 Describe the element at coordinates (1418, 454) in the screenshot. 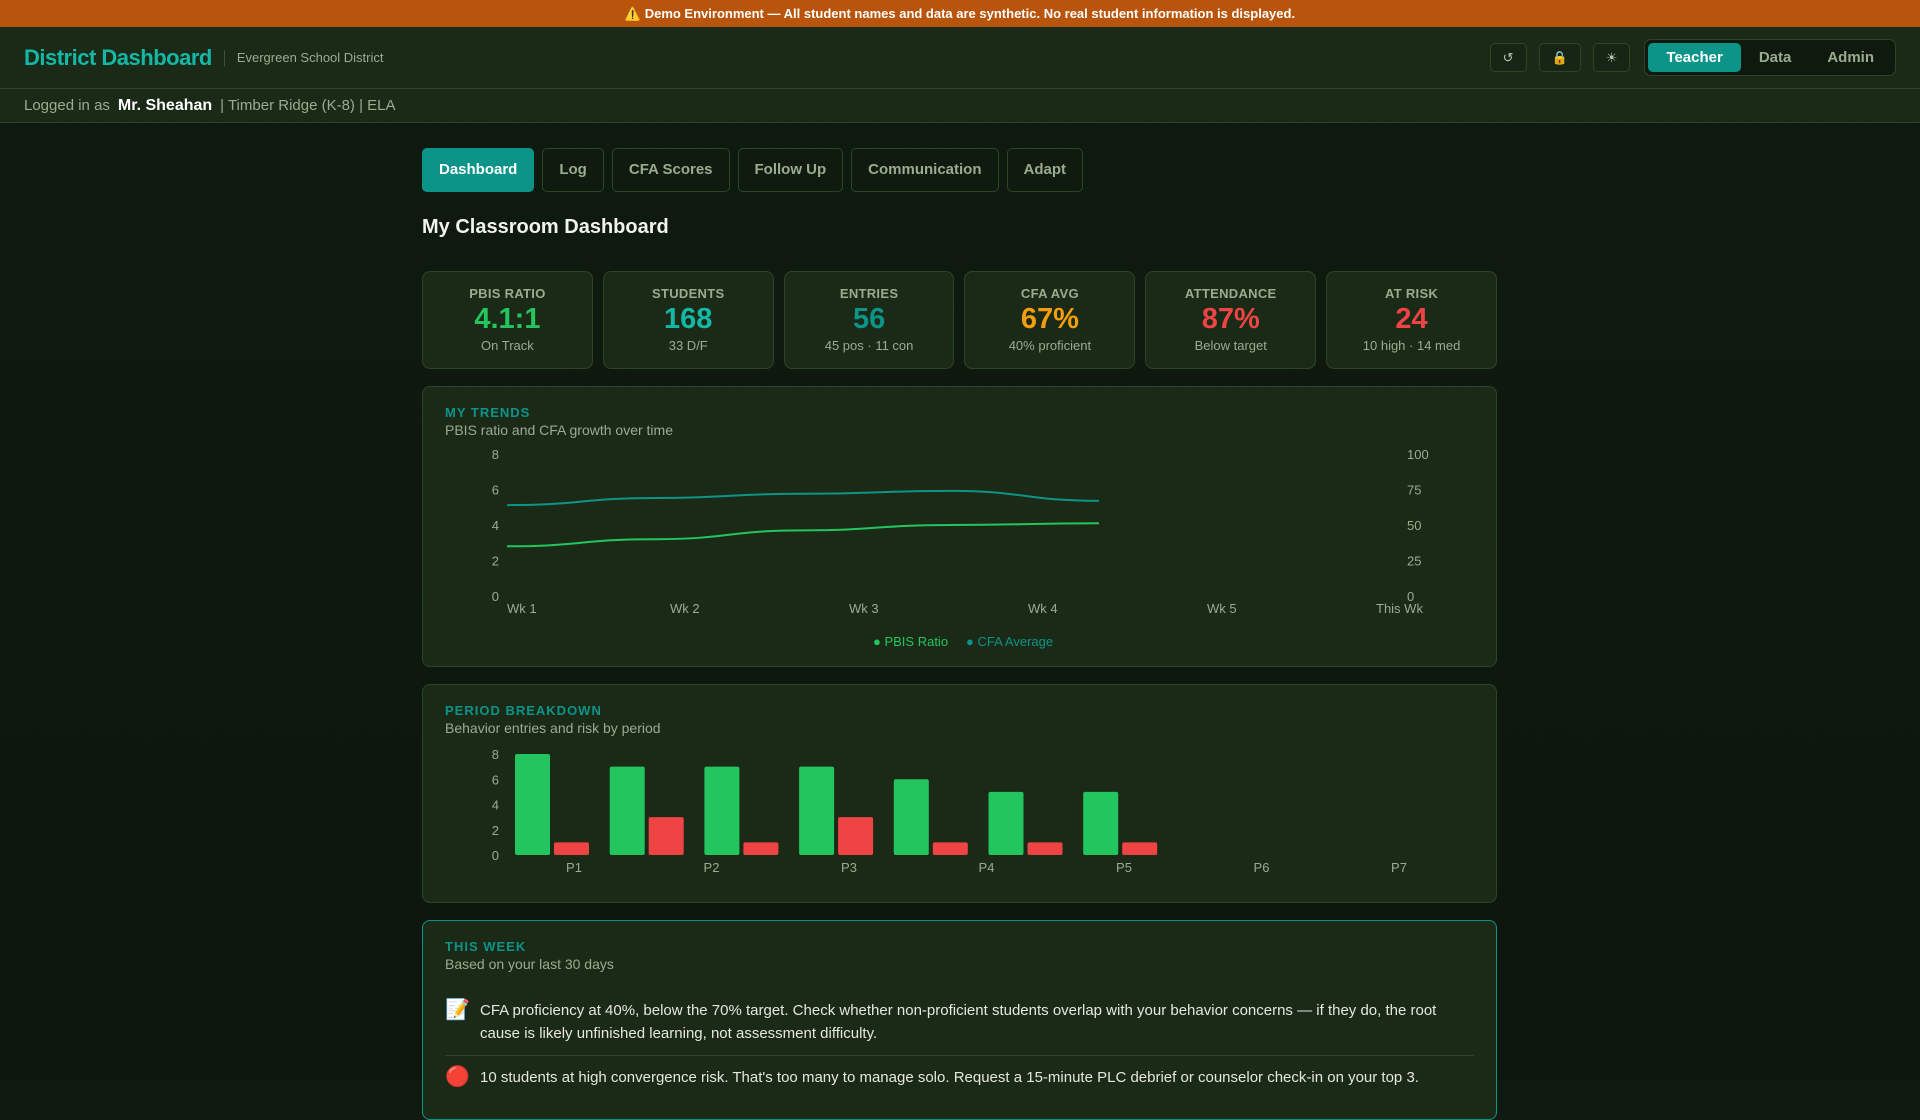

I see `y-tick-right: 100` at that location.